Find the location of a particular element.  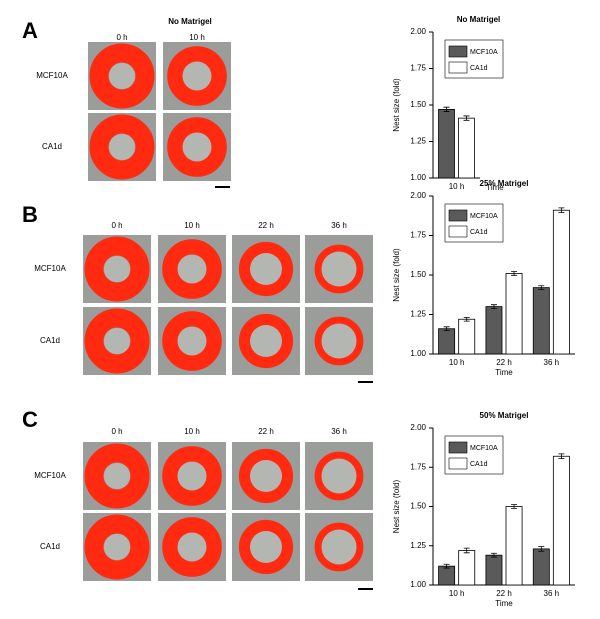

panel-letter: B is located at coordinates (30, 214).